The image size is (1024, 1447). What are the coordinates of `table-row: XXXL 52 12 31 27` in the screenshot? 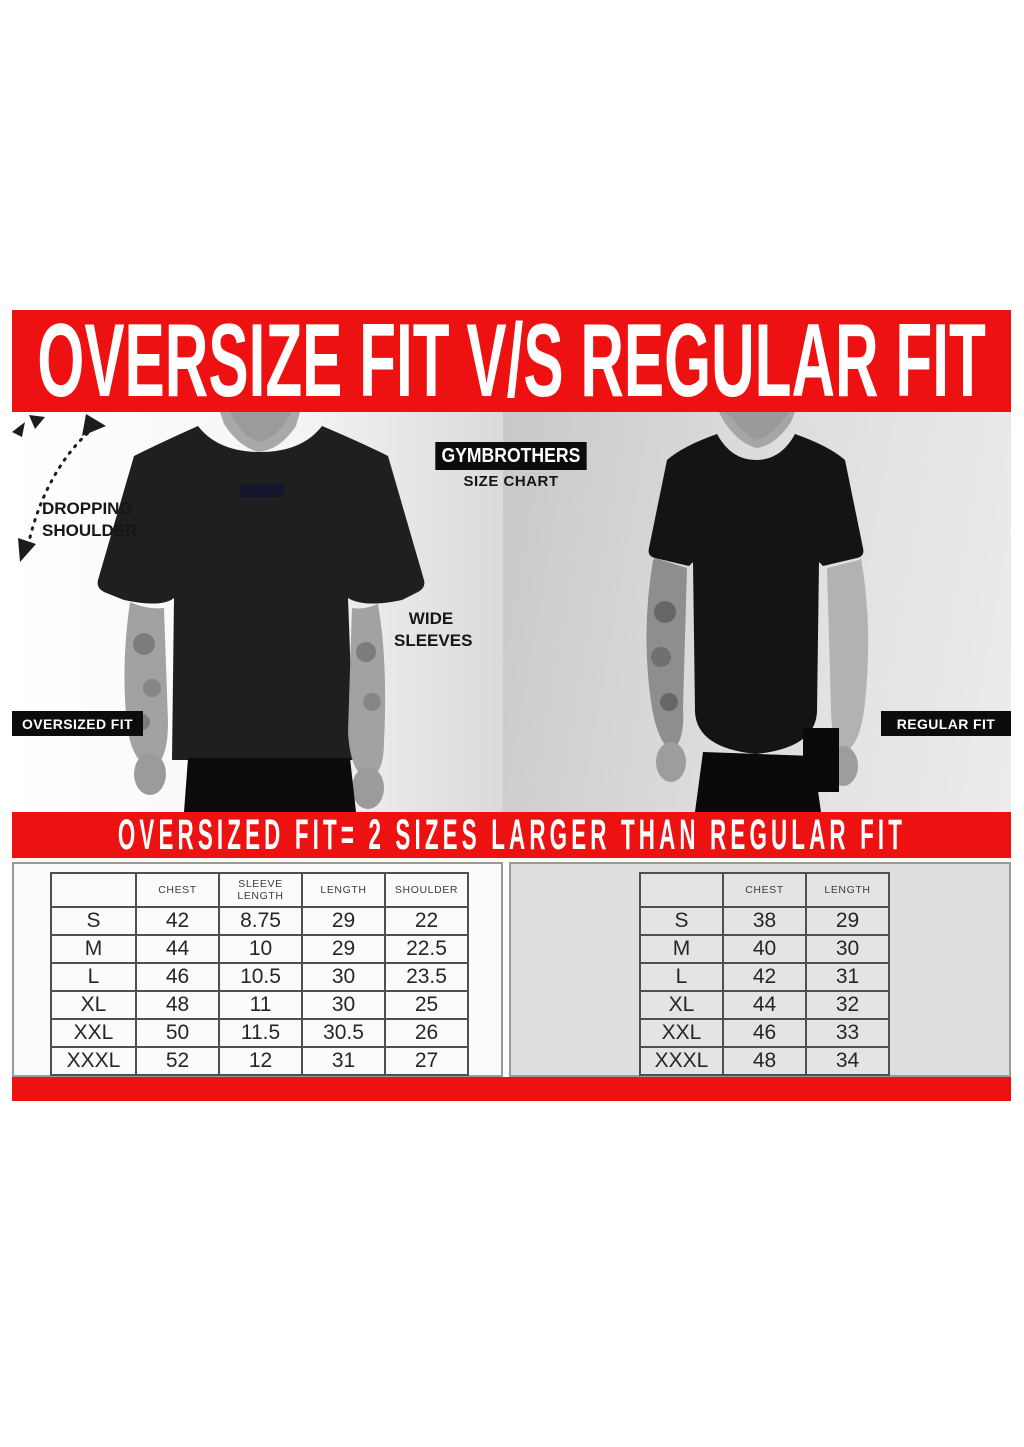 It's located at (259, 1061).